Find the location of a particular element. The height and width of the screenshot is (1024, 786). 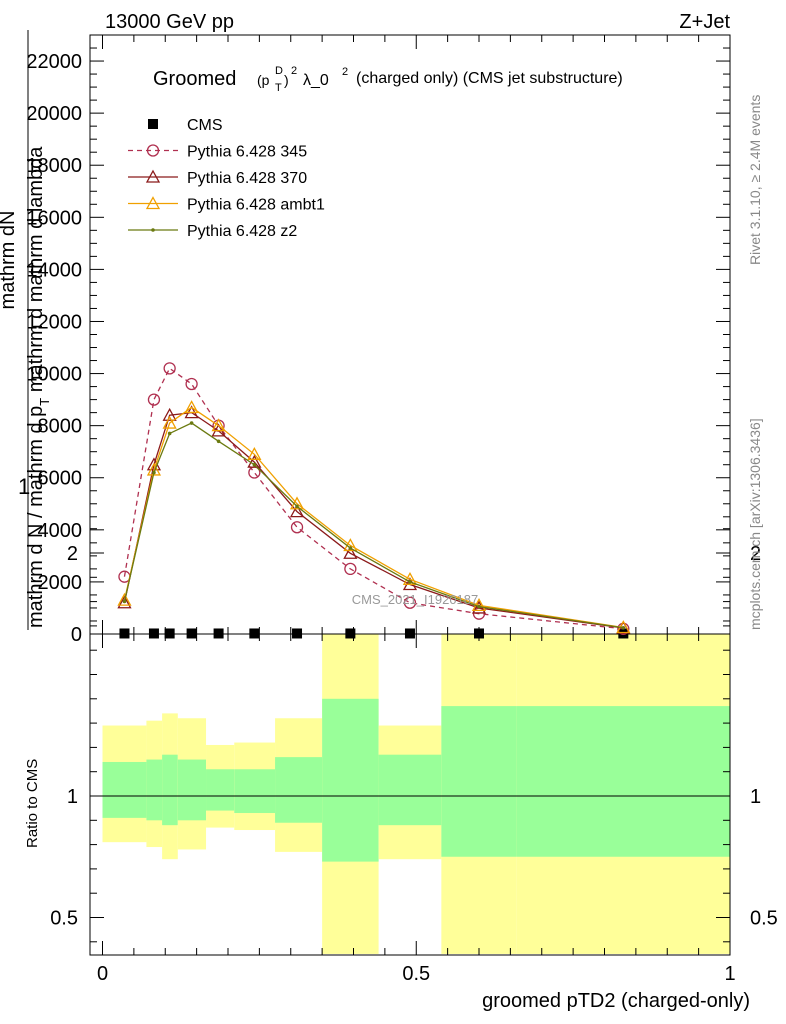

ylabel-numer: mathrm dN is located at coordinates (9, 260).